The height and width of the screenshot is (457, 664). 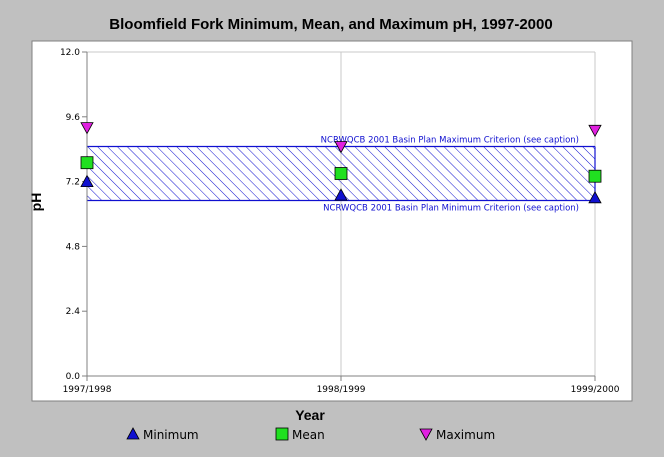 What do you see at coordinates (171, 435) in the screenshot?
I see `legend-minimum-label: Minimum` at bounding box center [171, 435].